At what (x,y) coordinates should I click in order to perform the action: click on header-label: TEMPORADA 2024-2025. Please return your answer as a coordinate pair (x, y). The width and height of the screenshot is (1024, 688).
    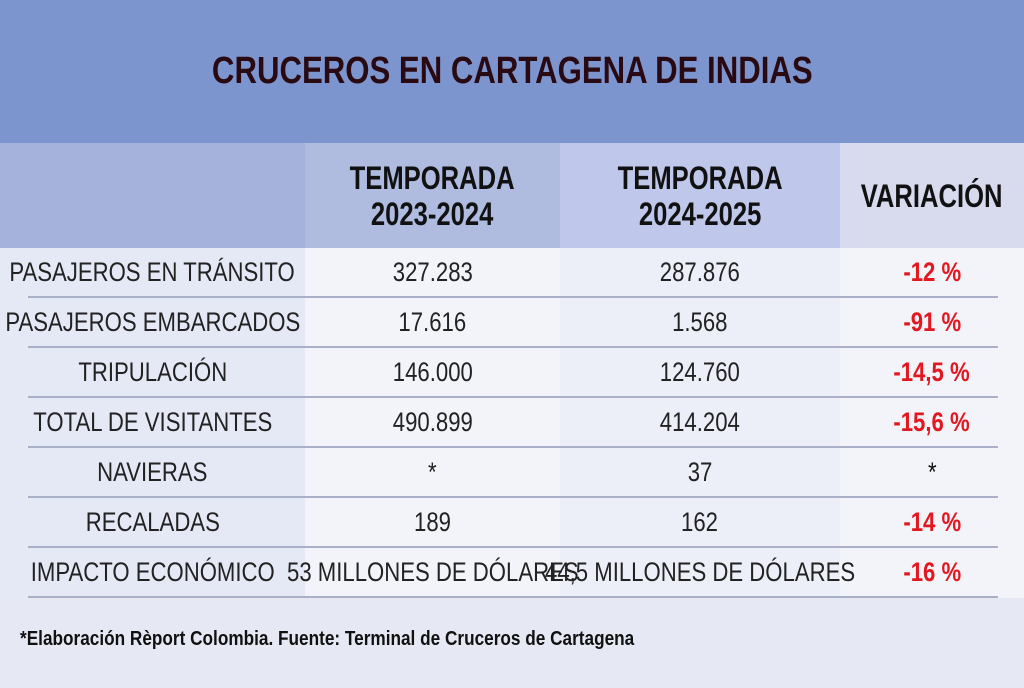
    Looking at the image, I should click on (700, 195).